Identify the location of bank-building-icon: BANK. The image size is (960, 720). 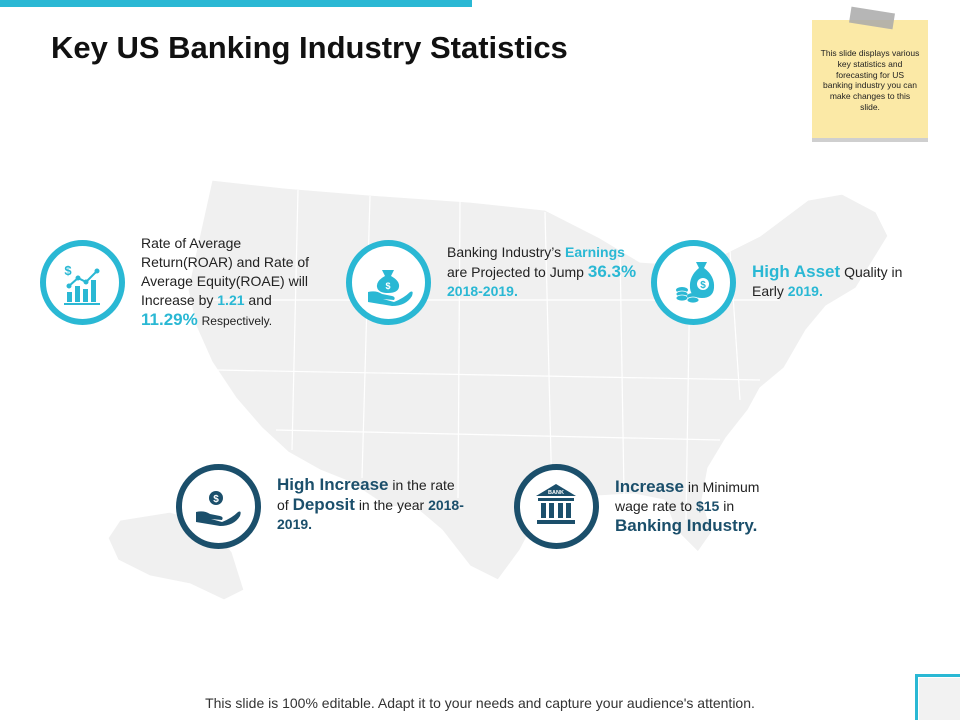
(556, 504).